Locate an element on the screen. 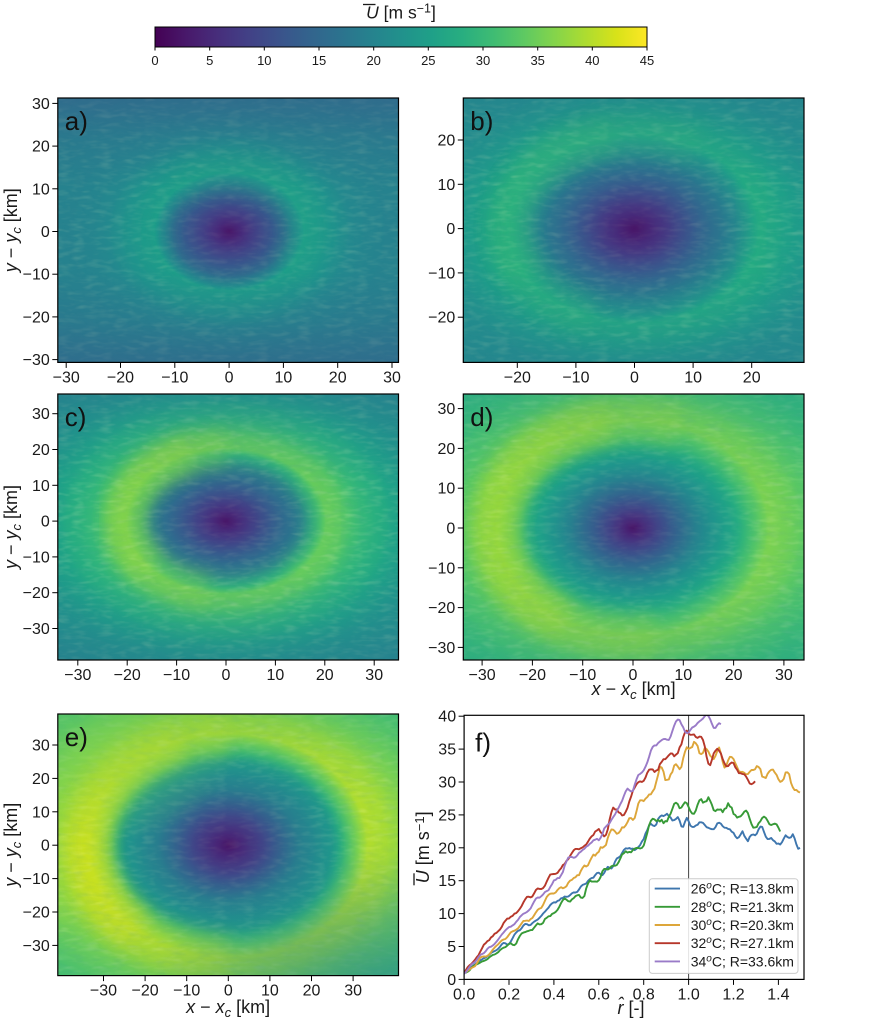 The height and width of the screenshot is (1029, 873). svg-text: 35 is located at coordinates (447, 750).